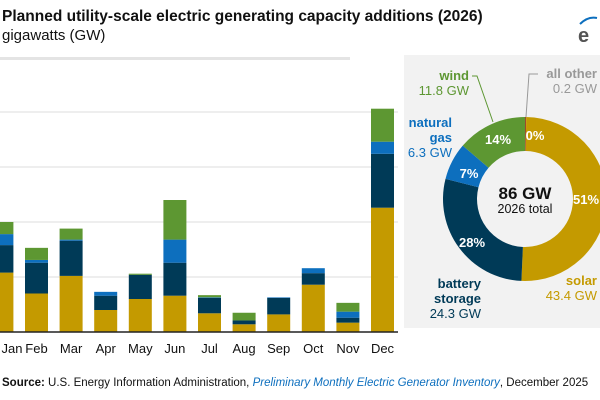 The width and height of the screenshot is (600, 400). What do you see at coordinates (279, 323) in the screenshot?
I see `bar-solar-sep` at bounding box center [279, 323].